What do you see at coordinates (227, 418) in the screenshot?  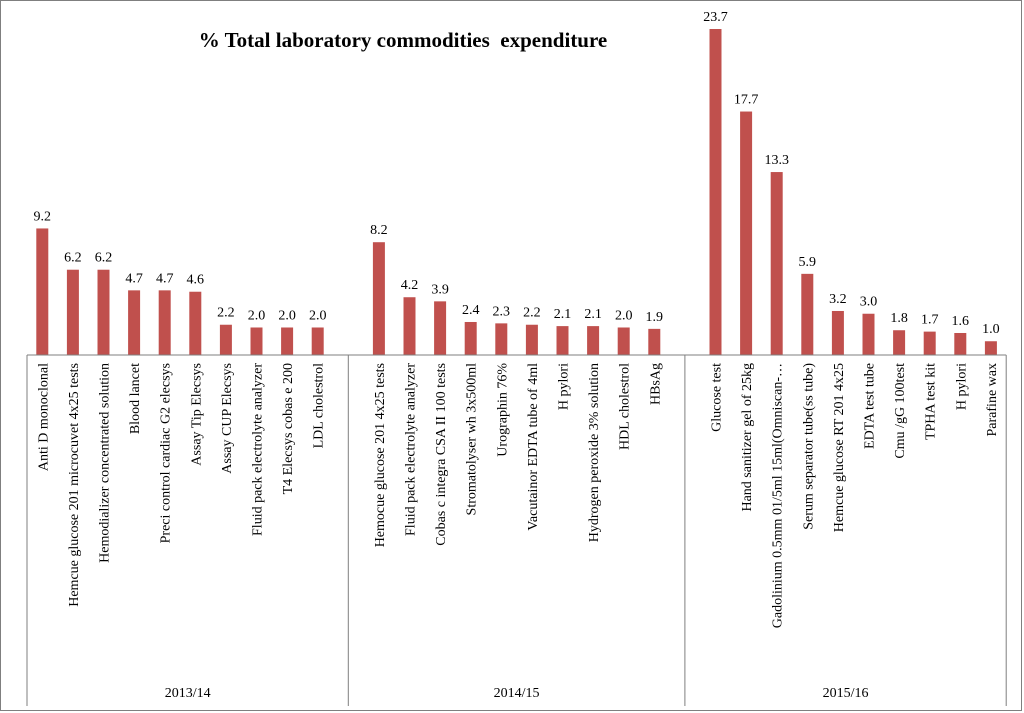 I see `category-label: Assay CUP Elecsys` at bounding box center [227, 418].